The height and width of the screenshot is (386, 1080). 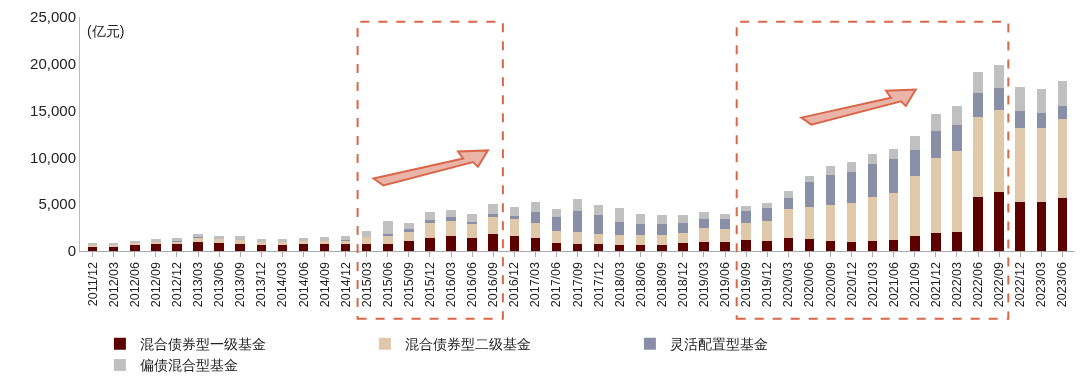 I want to click on x-tick-label: 2020/06, so click(x=809, y=284).